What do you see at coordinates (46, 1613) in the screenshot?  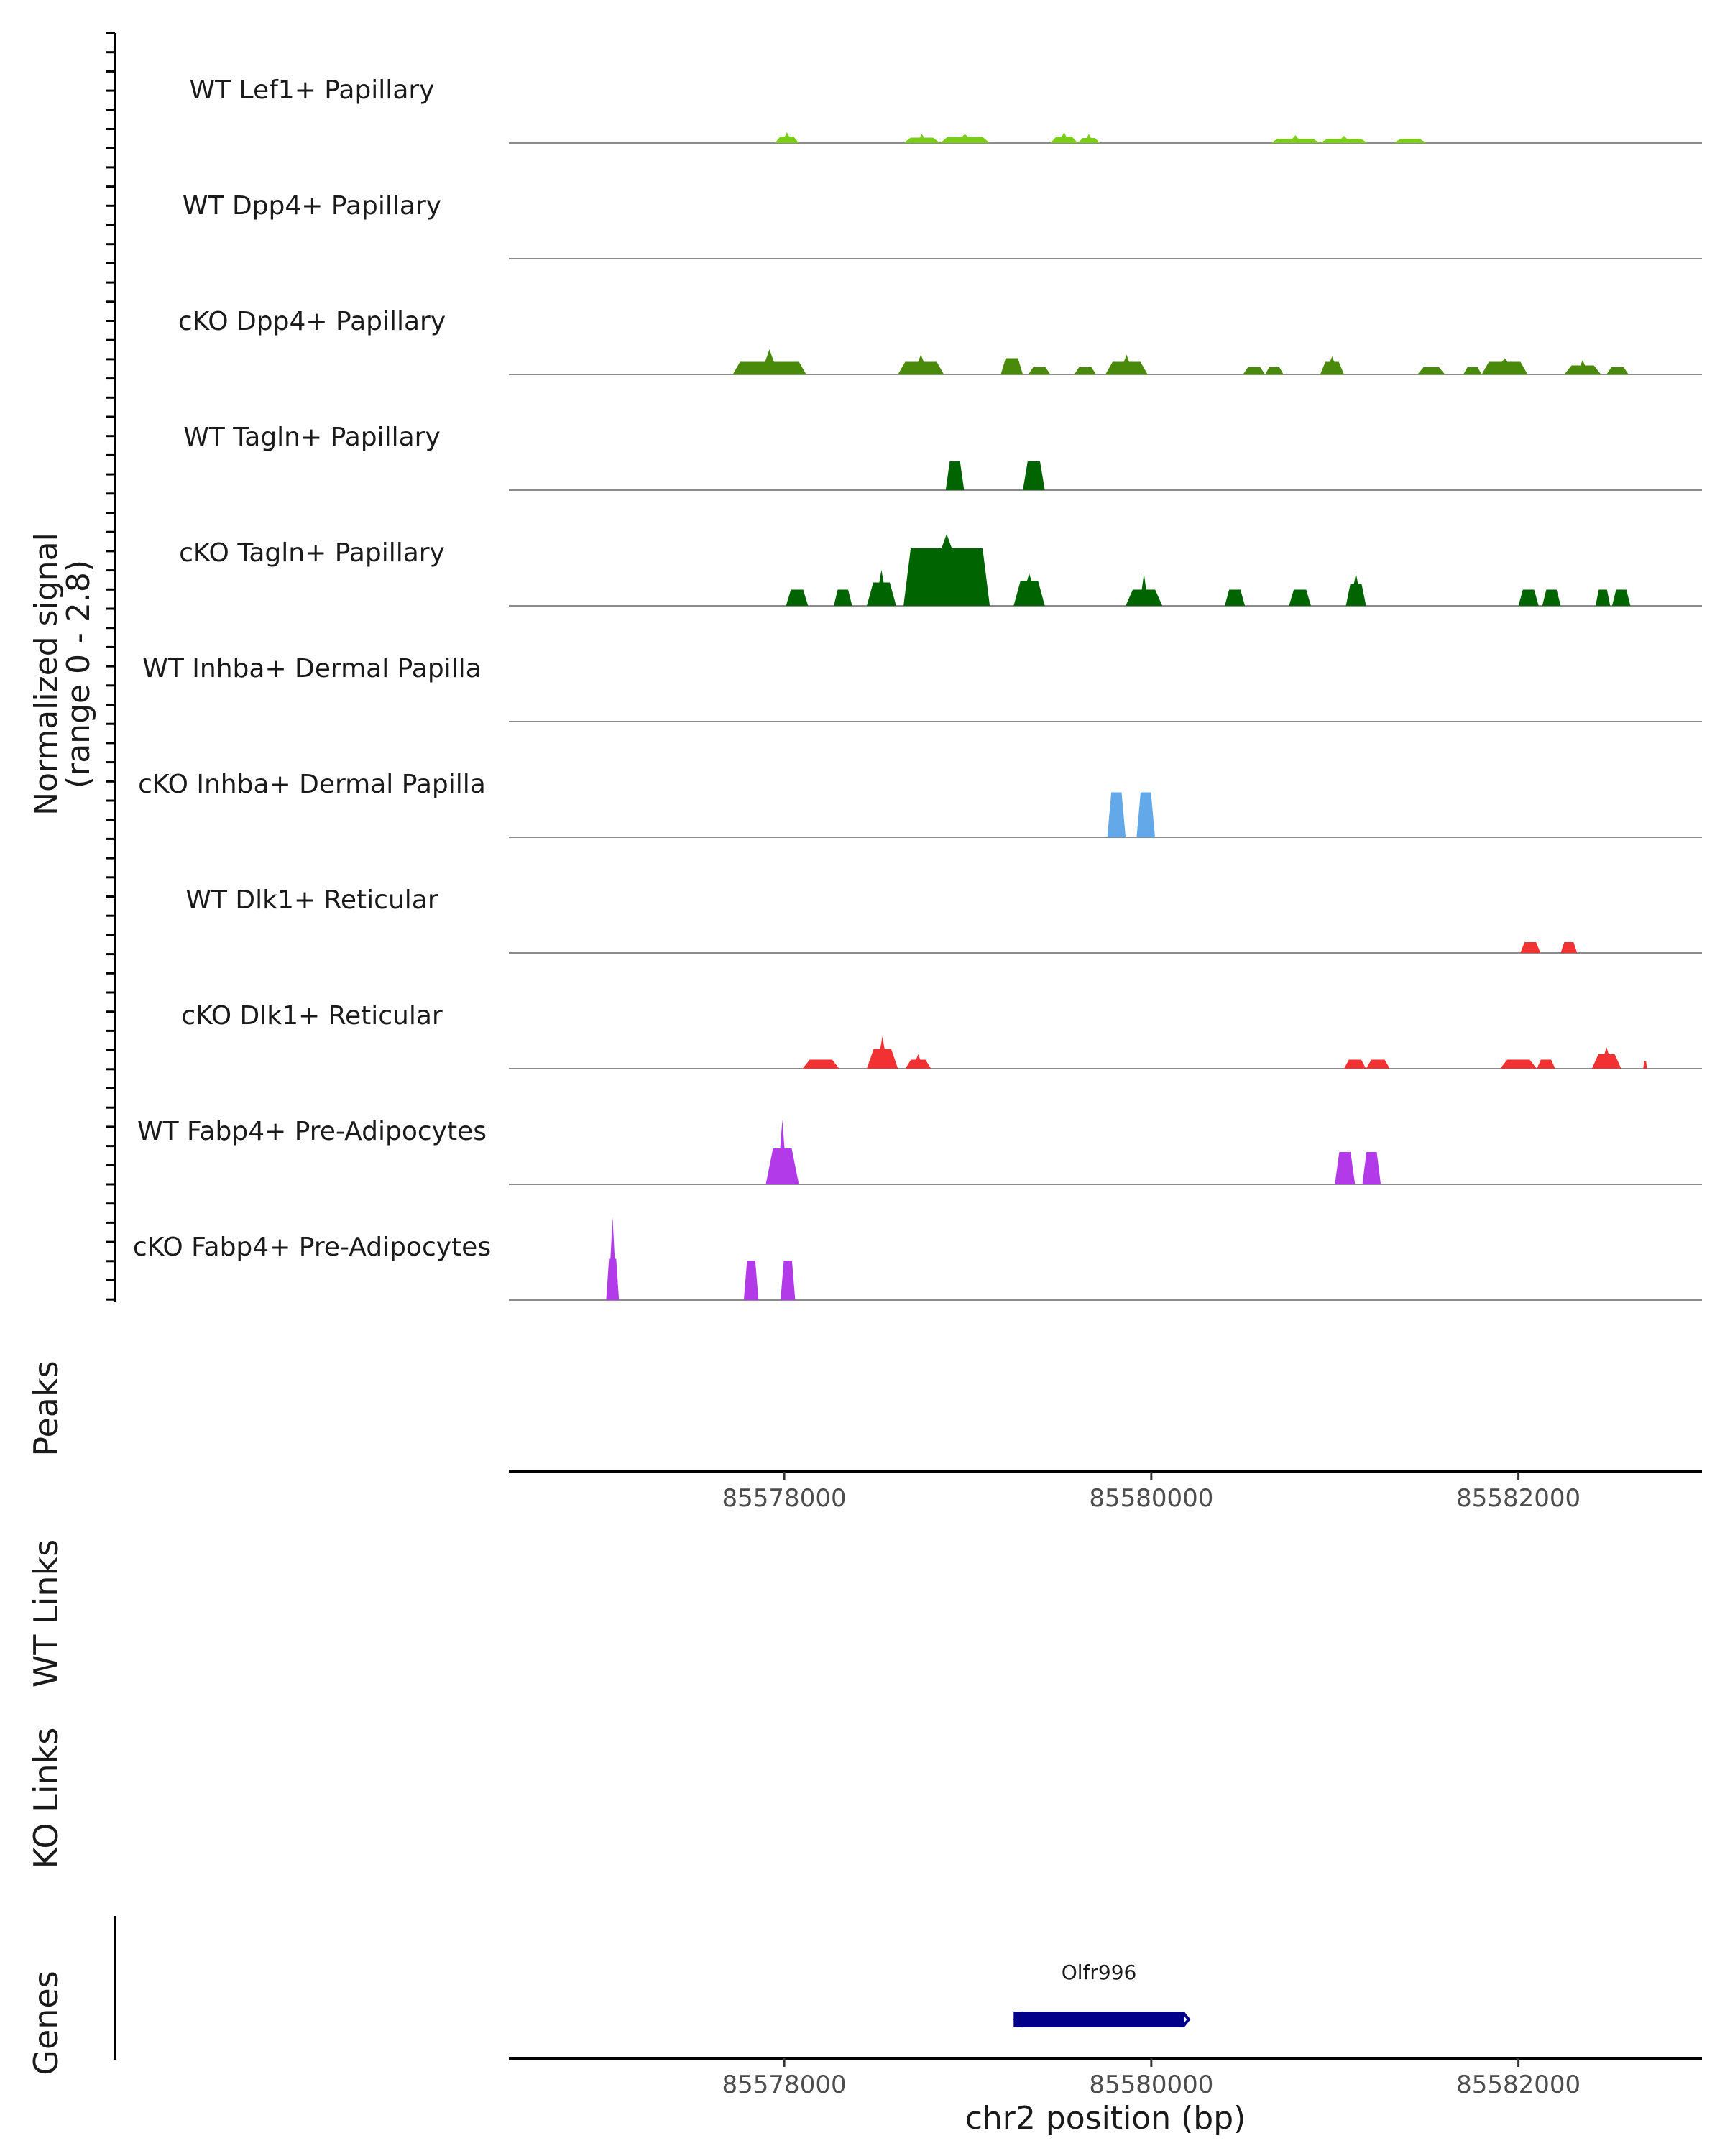 I see `wt-links-panel-label: WT Links` at bounding box center [46, 1613].